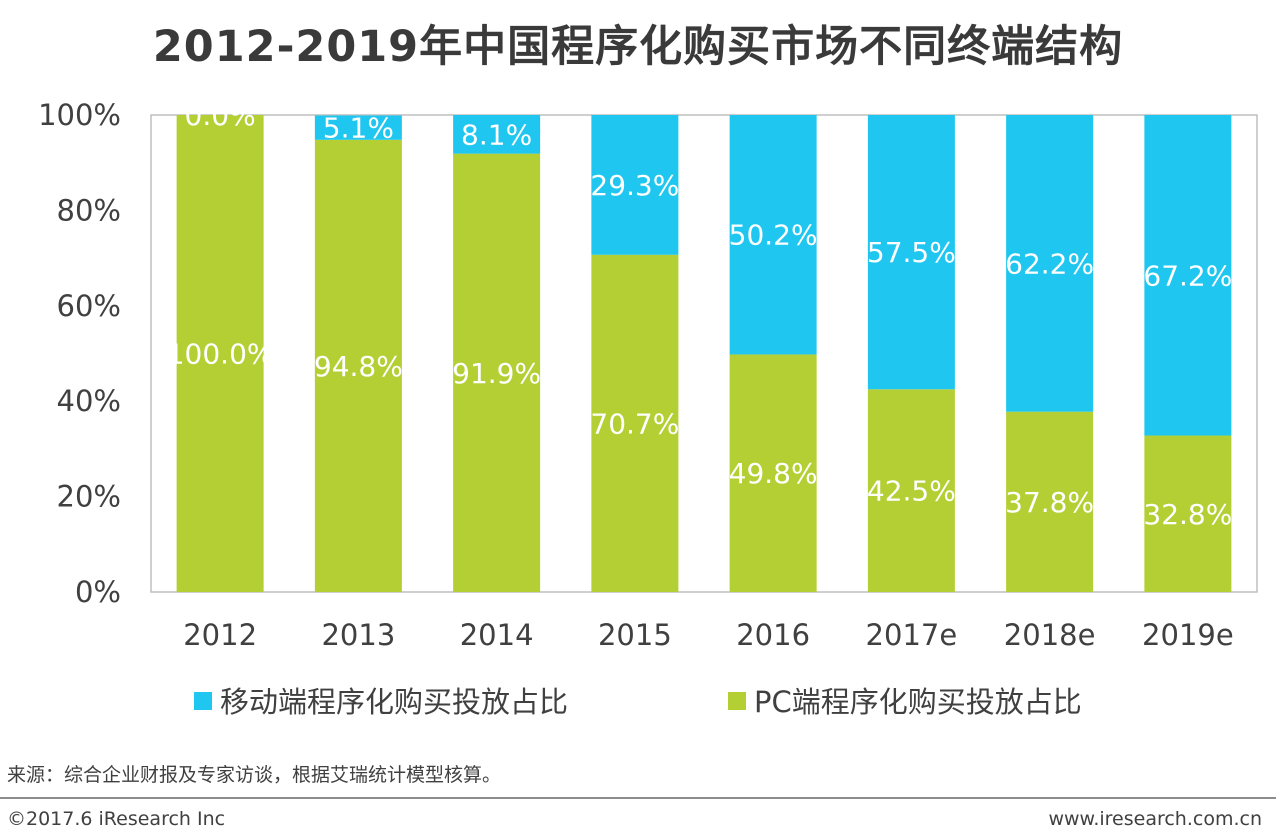 Image resolution: width=1276 pixels, height=839 pixels. I want to click on x-tick-label: 2018e, so click(1050, 635).